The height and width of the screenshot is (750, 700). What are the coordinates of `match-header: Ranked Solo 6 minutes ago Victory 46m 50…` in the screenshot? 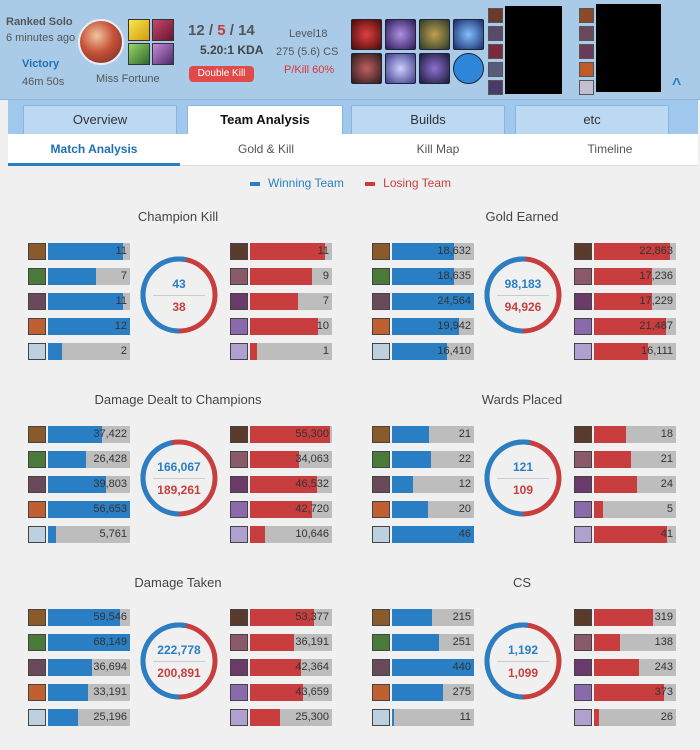 It's located at (350, 50).